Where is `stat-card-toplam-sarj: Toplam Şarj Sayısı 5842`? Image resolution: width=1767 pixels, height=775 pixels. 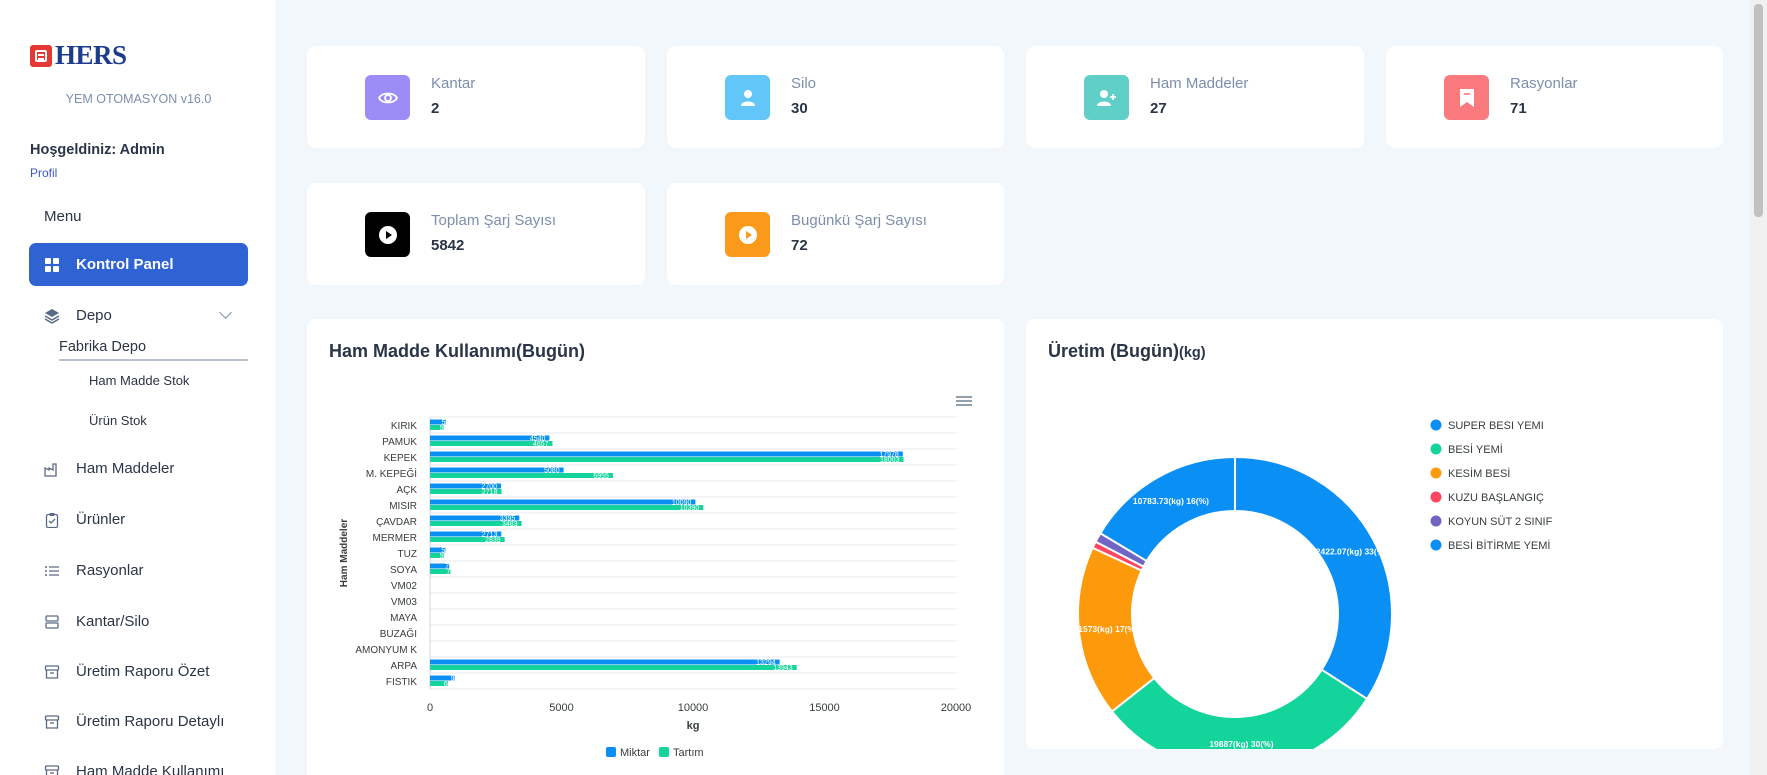
stat-card-toplam-sarj: Toplam Şarj Sayısı 5842 is located at coordinates (476, 234).